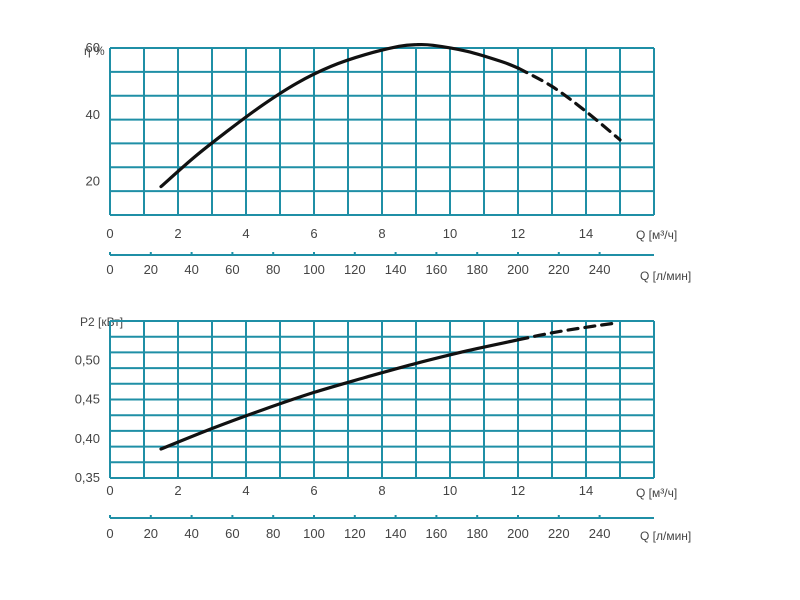  I want to click on power-y-tick-label: 0,40, so click(87, 438).